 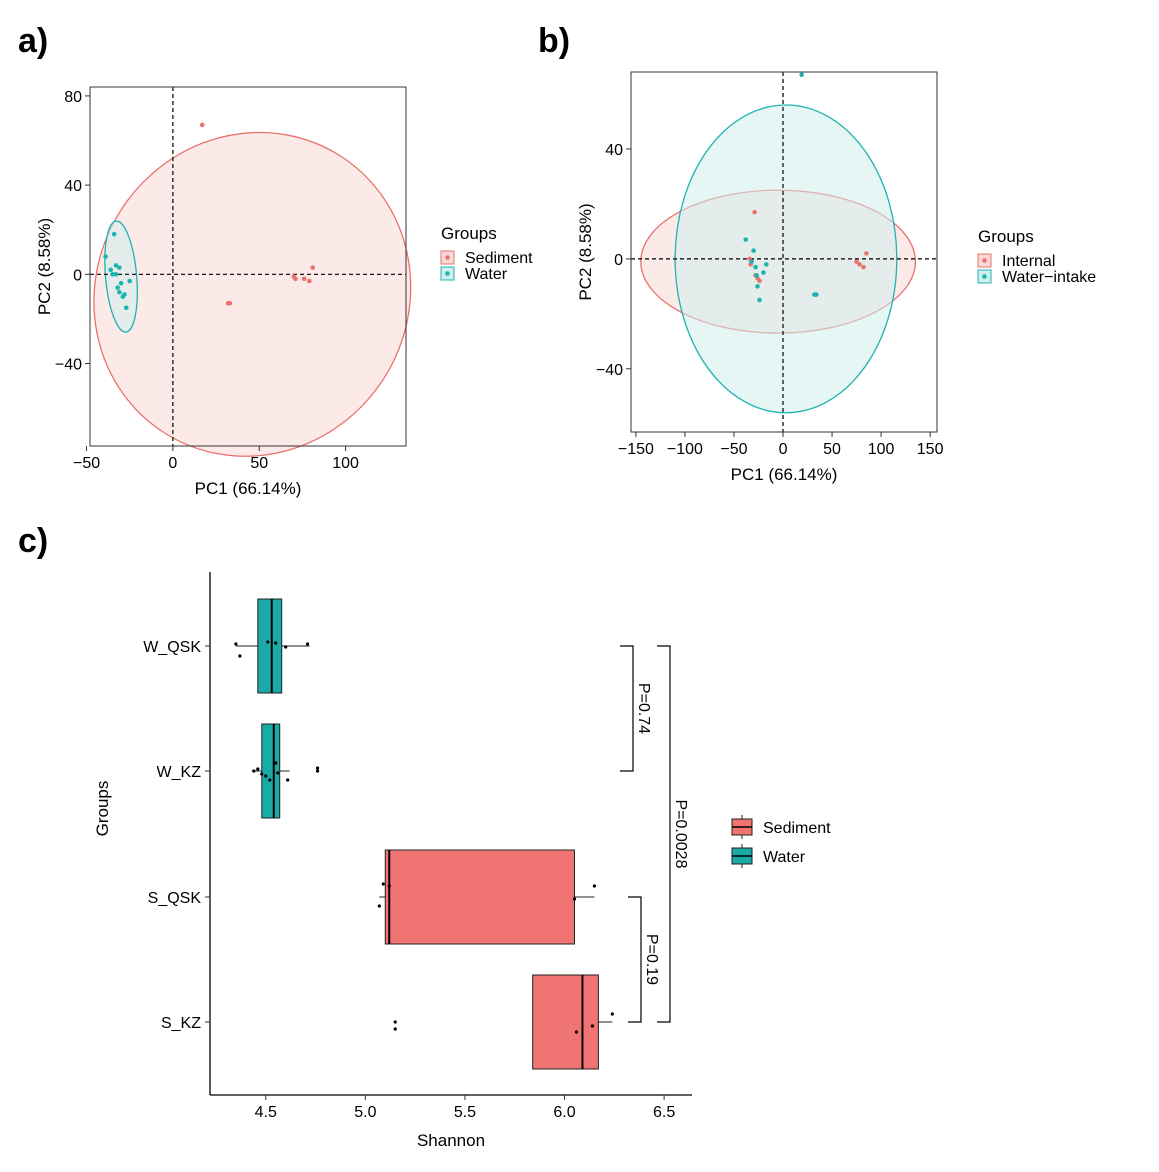 What do you see at coordinates (451, 1140) in the screenshot?
I see `x-axis-title: Shannon` at bounding box center [451, 1140].